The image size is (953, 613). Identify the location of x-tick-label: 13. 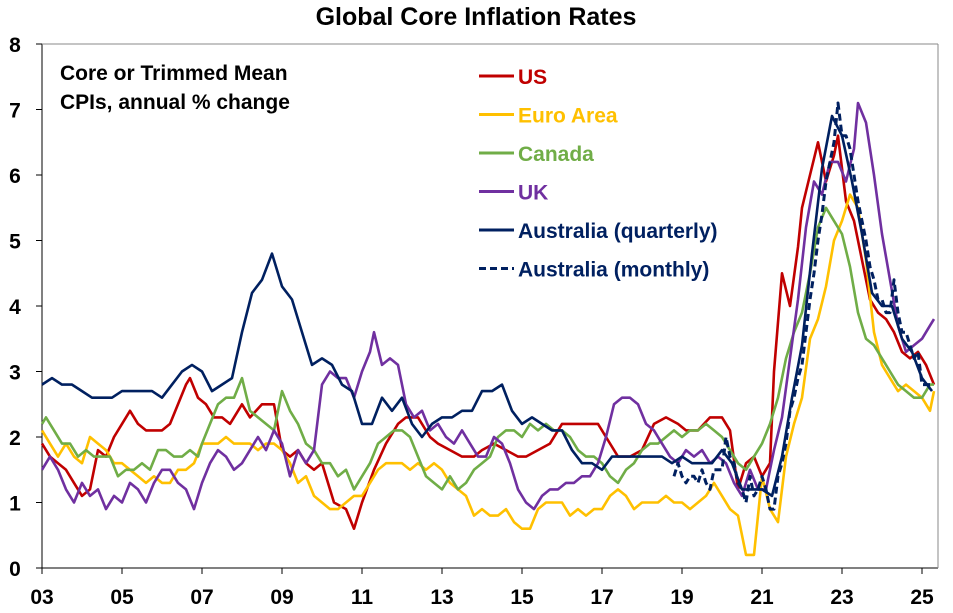
(441, 597).